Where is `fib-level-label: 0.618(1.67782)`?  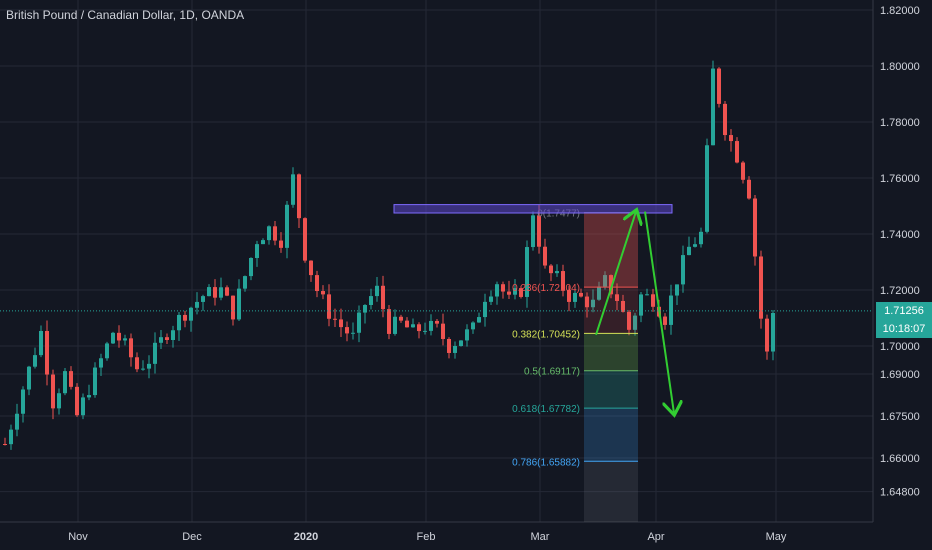 fib-level-label: 0.618(1.67782) is located at coordinates (546, 409).